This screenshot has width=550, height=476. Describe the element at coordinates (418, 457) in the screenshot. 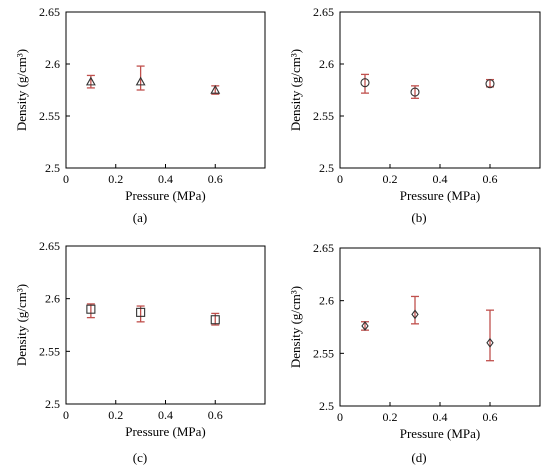

I see `panel-label: (d)` at that location.